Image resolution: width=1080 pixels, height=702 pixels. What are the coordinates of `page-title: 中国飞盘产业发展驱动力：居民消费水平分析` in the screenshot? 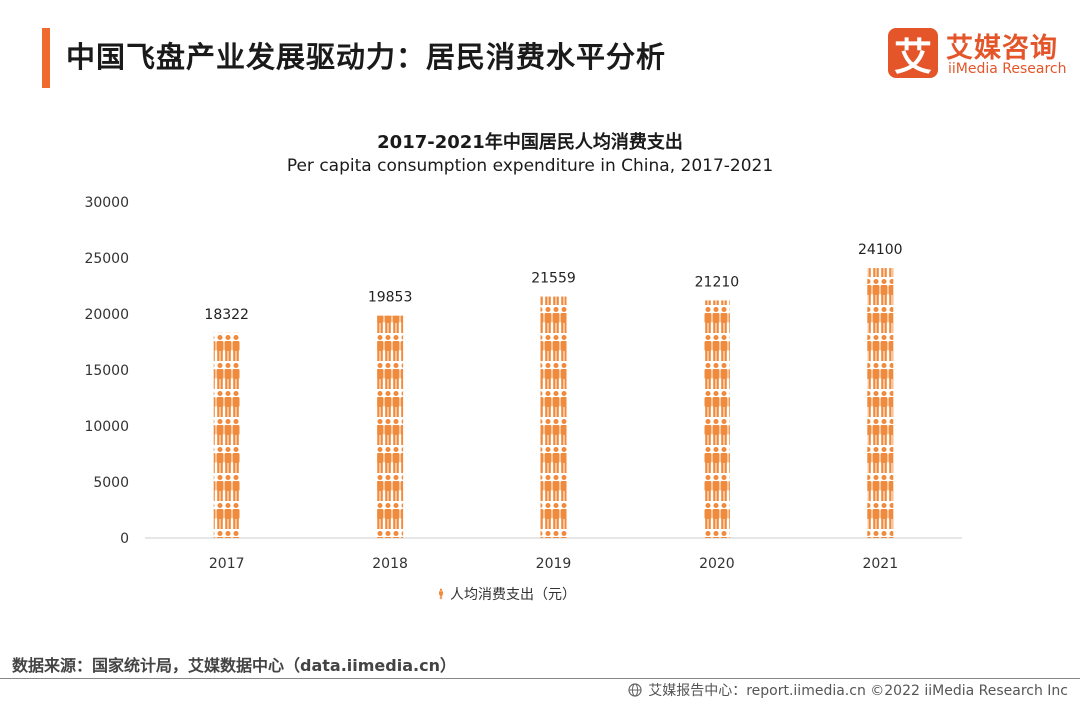 It's located at (366, 57).